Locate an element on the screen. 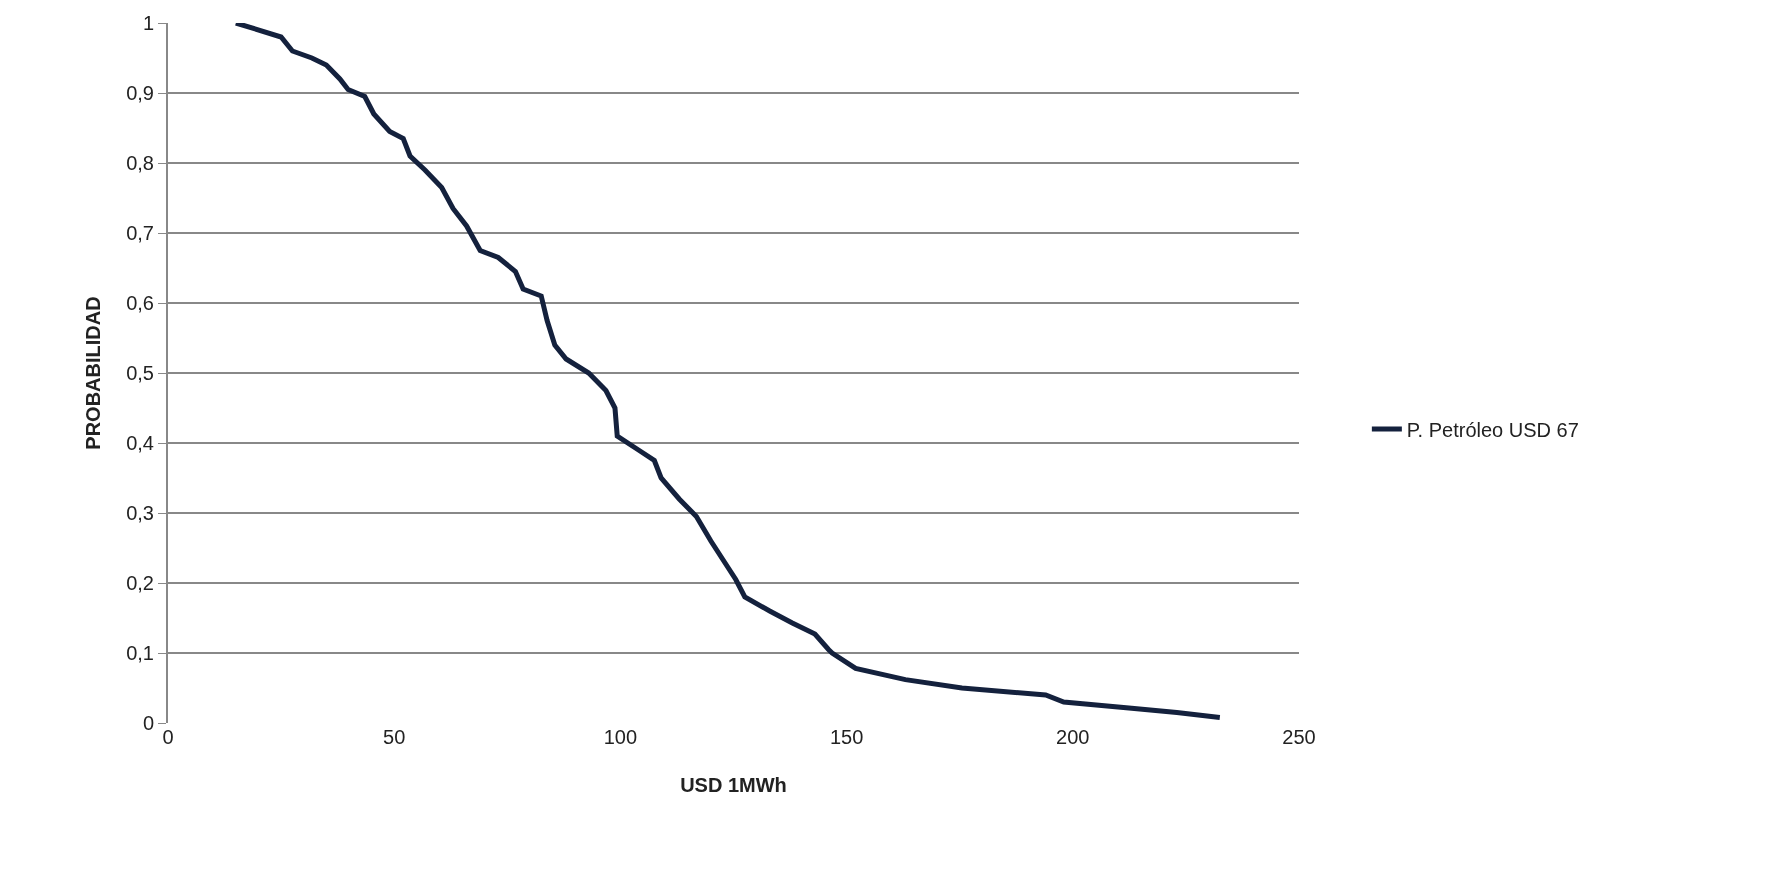  x-tick-label: 50 is located at coordinates (394, 737).